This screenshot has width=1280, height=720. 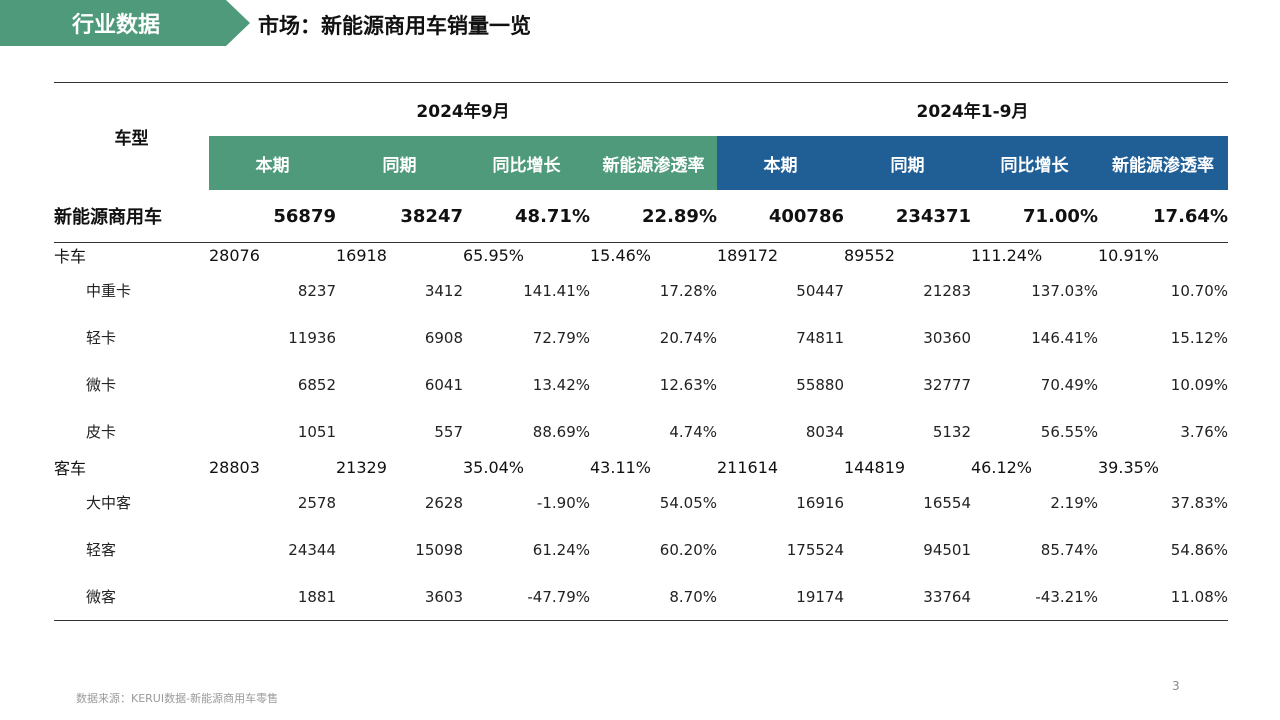 What do you see at coordinates (1064, 290) in the screenshot?
I see `table-cell: 137.03%` at bounding box center [1064, 290].